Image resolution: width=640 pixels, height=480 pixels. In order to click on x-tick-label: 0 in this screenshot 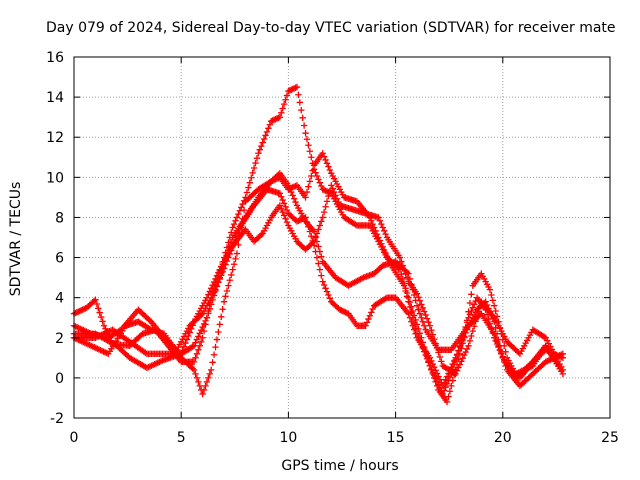, I will do `click(74, 438)`.